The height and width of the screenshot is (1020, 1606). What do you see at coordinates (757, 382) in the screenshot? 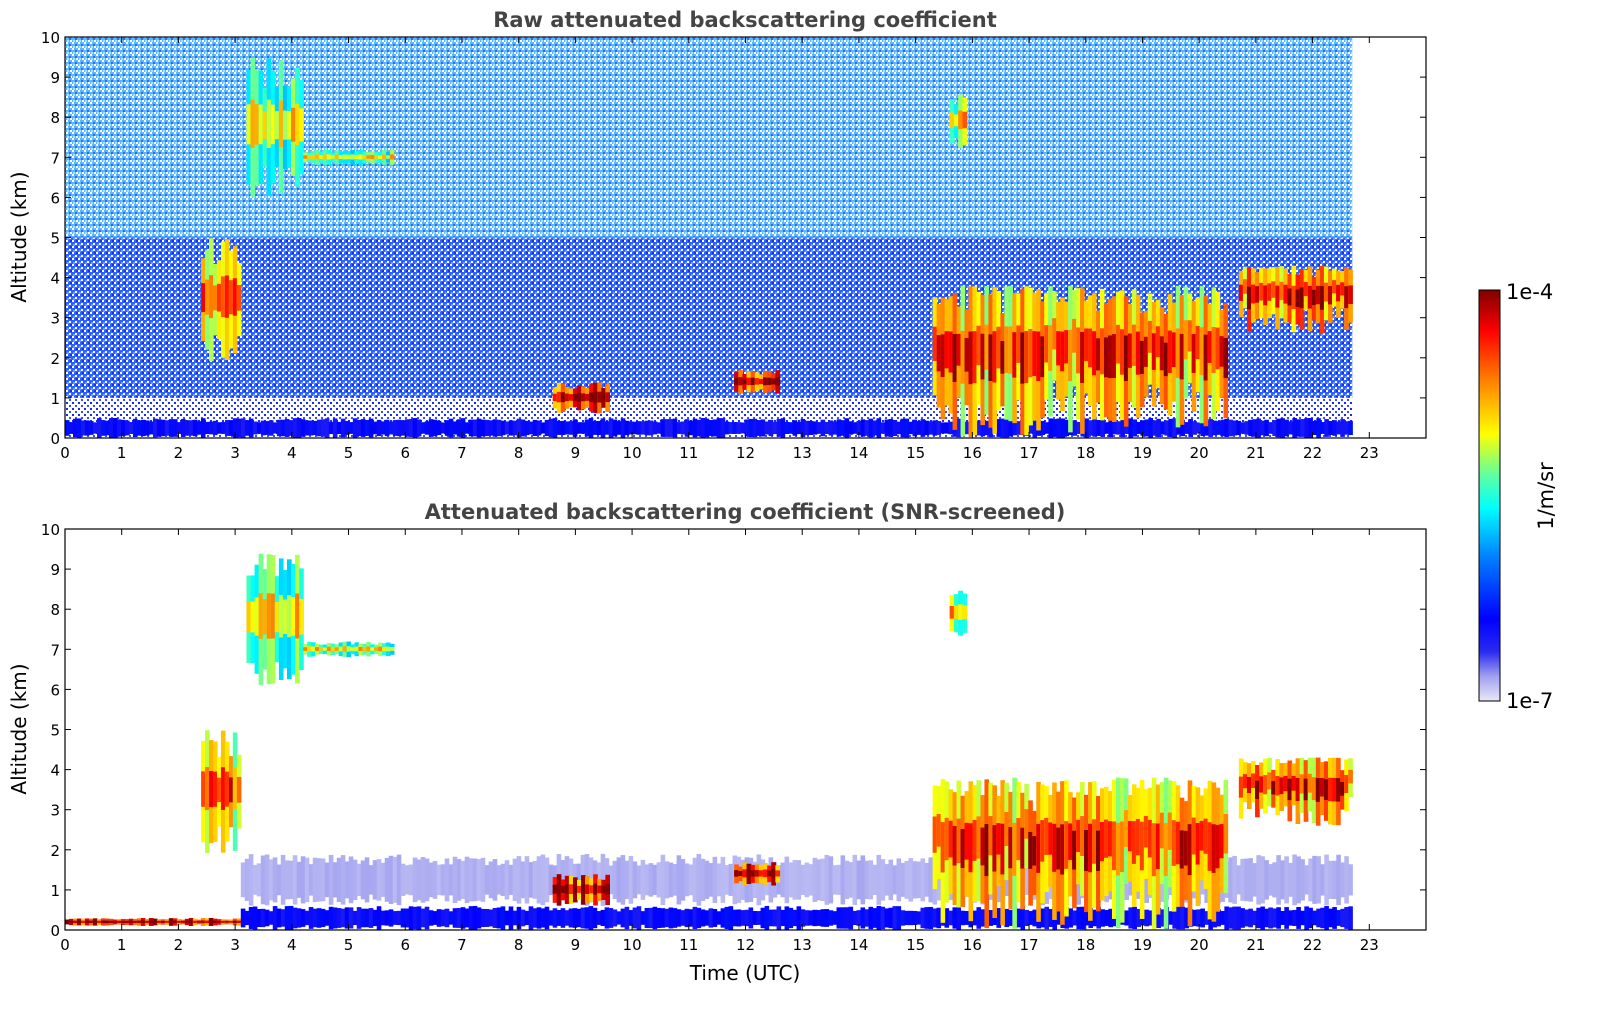
I see `layer-low-cloud` at bounding box center [757, 382].